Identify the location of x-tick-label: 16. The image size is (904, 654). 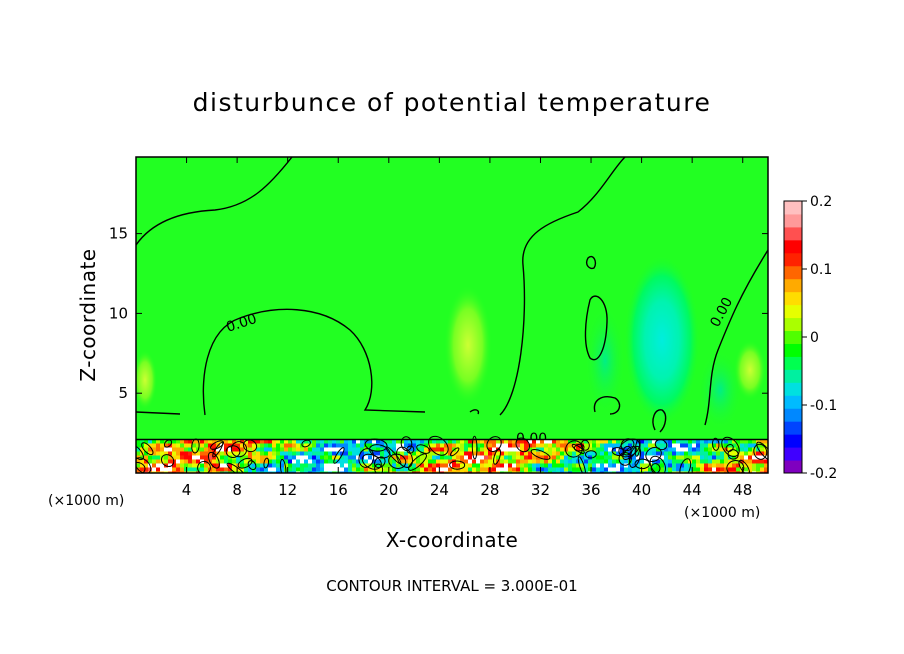
(338, 490).